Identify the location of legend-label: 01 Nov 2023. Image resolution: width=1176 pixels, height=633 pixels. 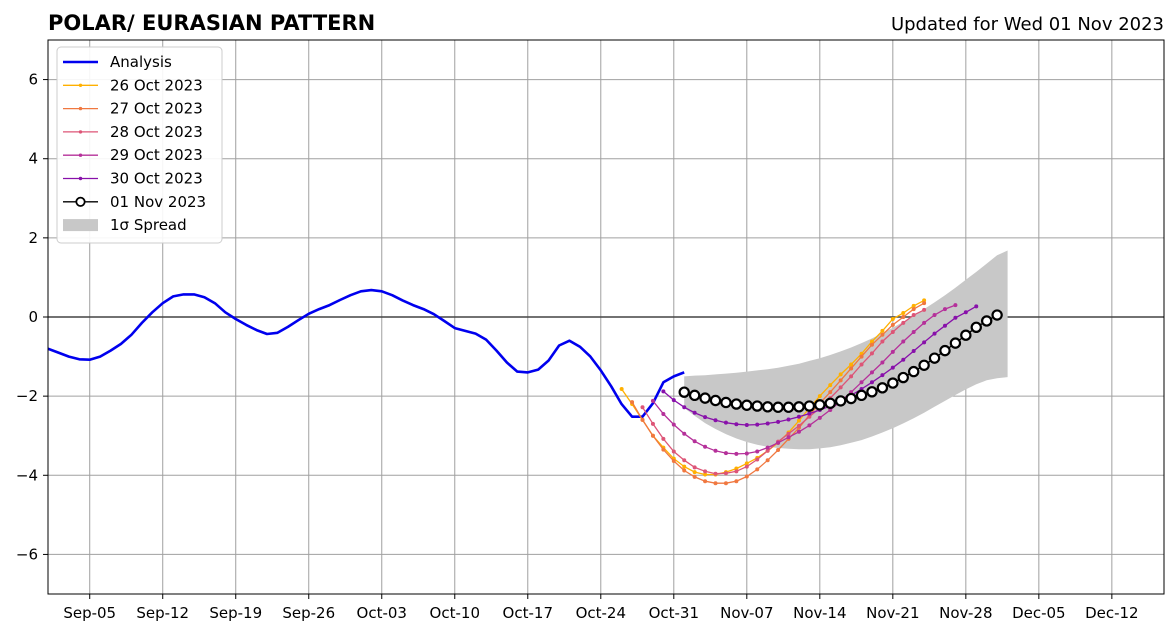
(158, 202).